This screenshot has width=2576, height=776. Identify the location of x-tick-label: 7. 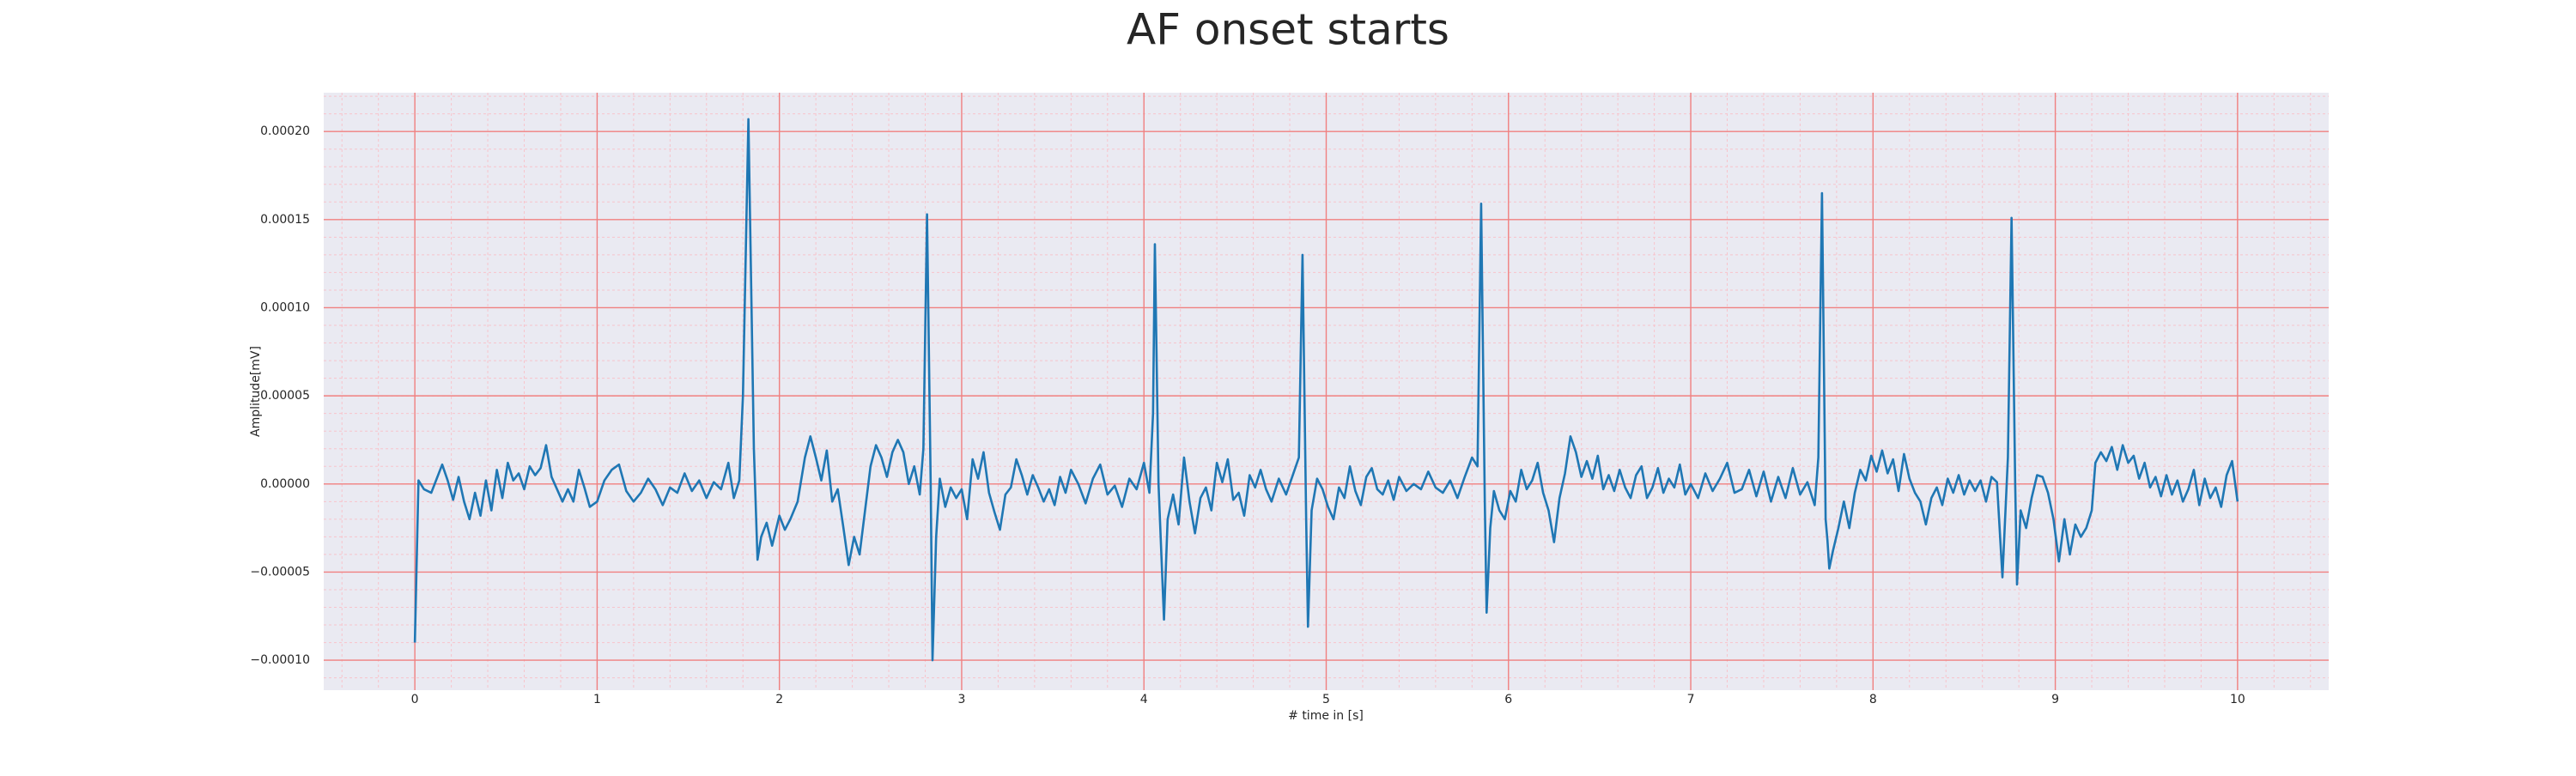
(1691, 699).